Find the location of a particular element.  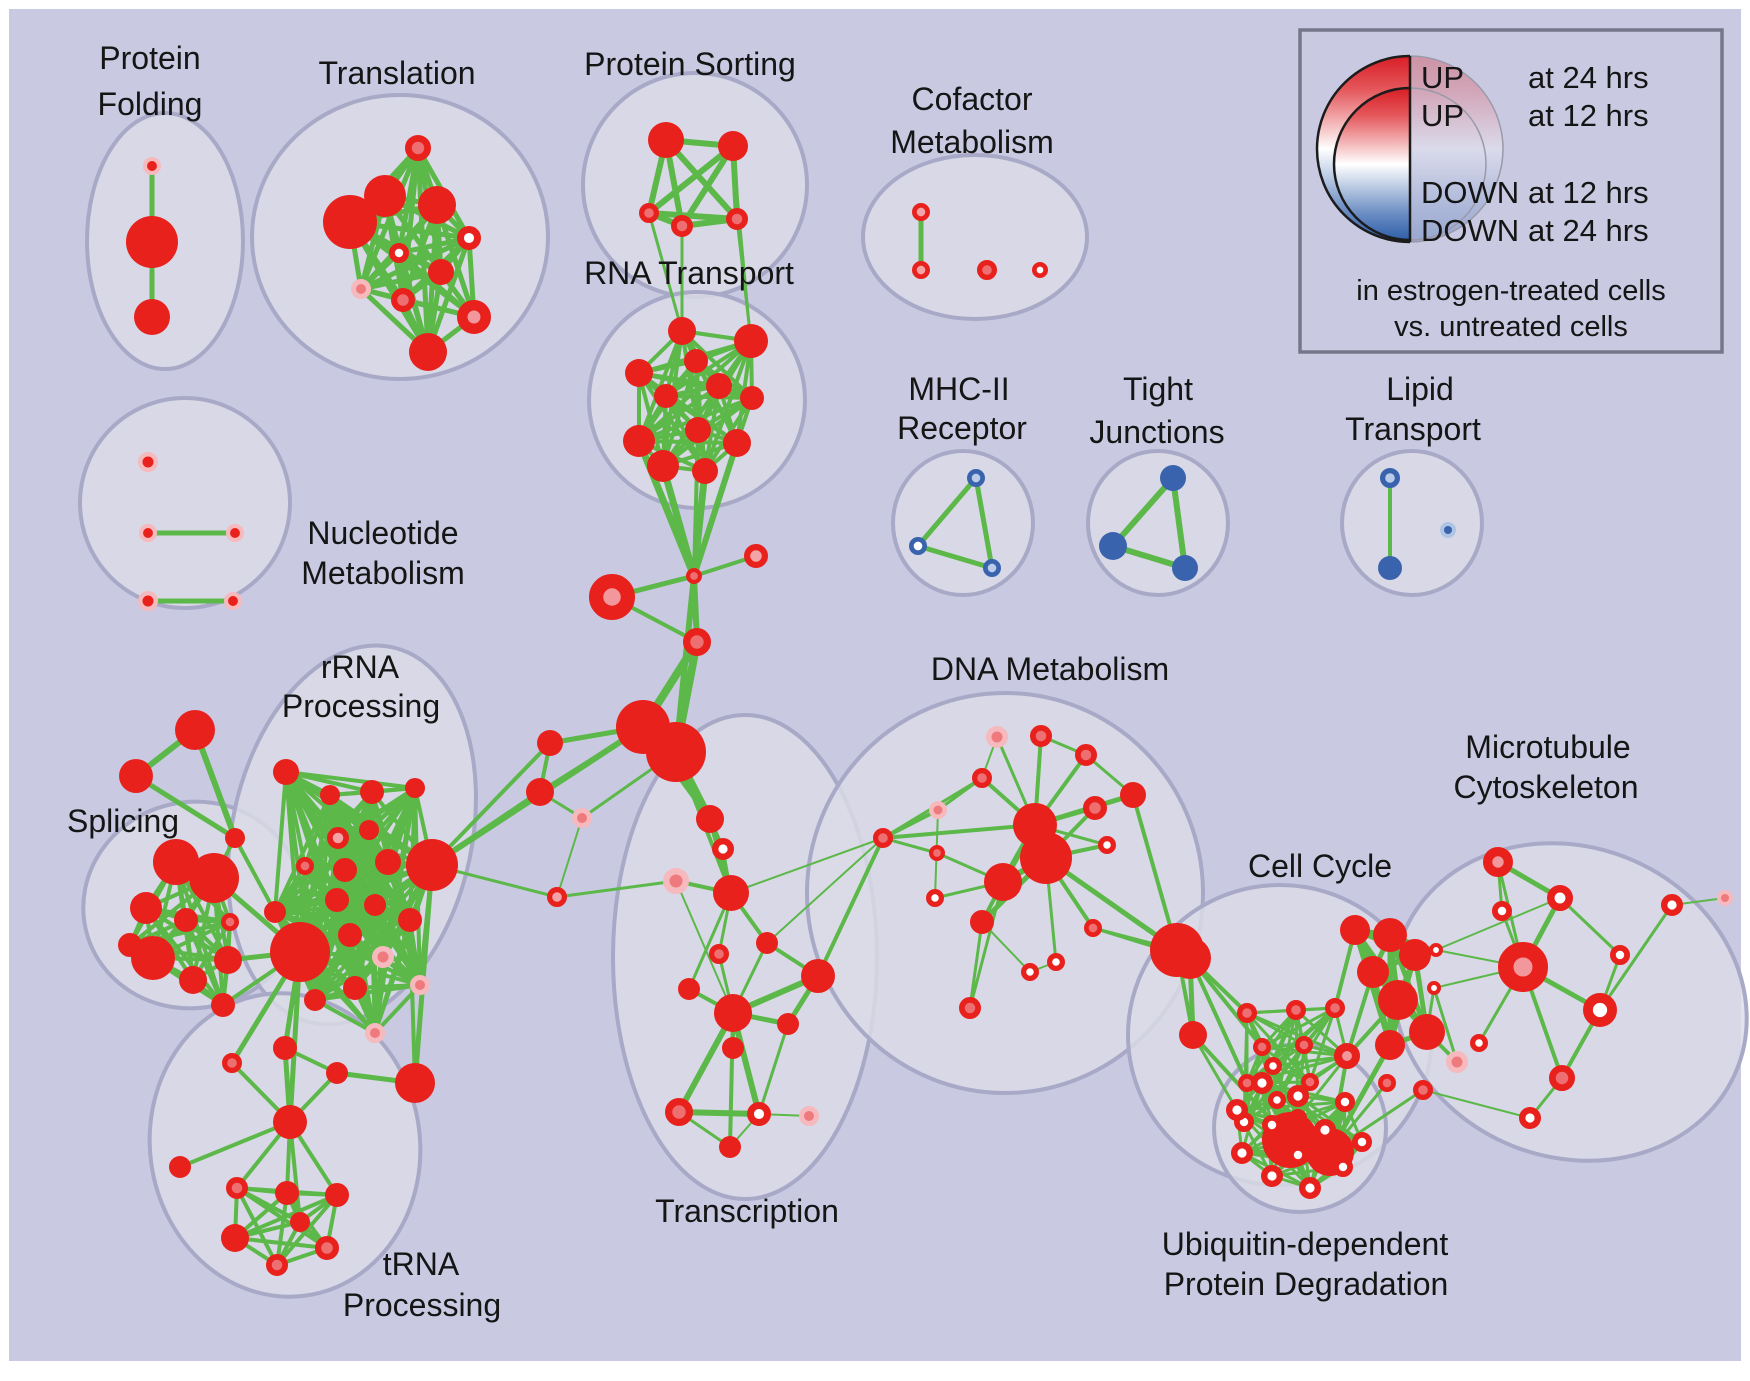

node-sp8 is located at coordinates (193, 980).